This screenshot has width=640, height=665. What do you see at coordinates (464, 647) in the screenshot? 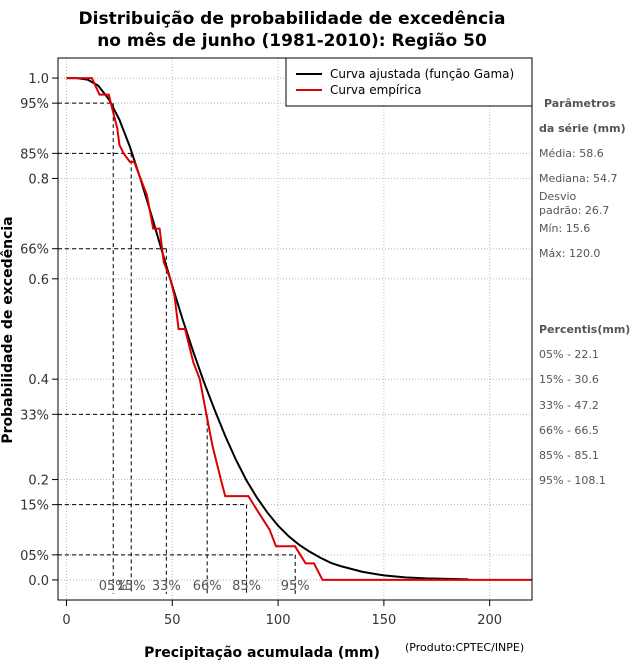
I see `credit-label: (Produto:CPTEC/INPE)` at bounding box center [464, 647].